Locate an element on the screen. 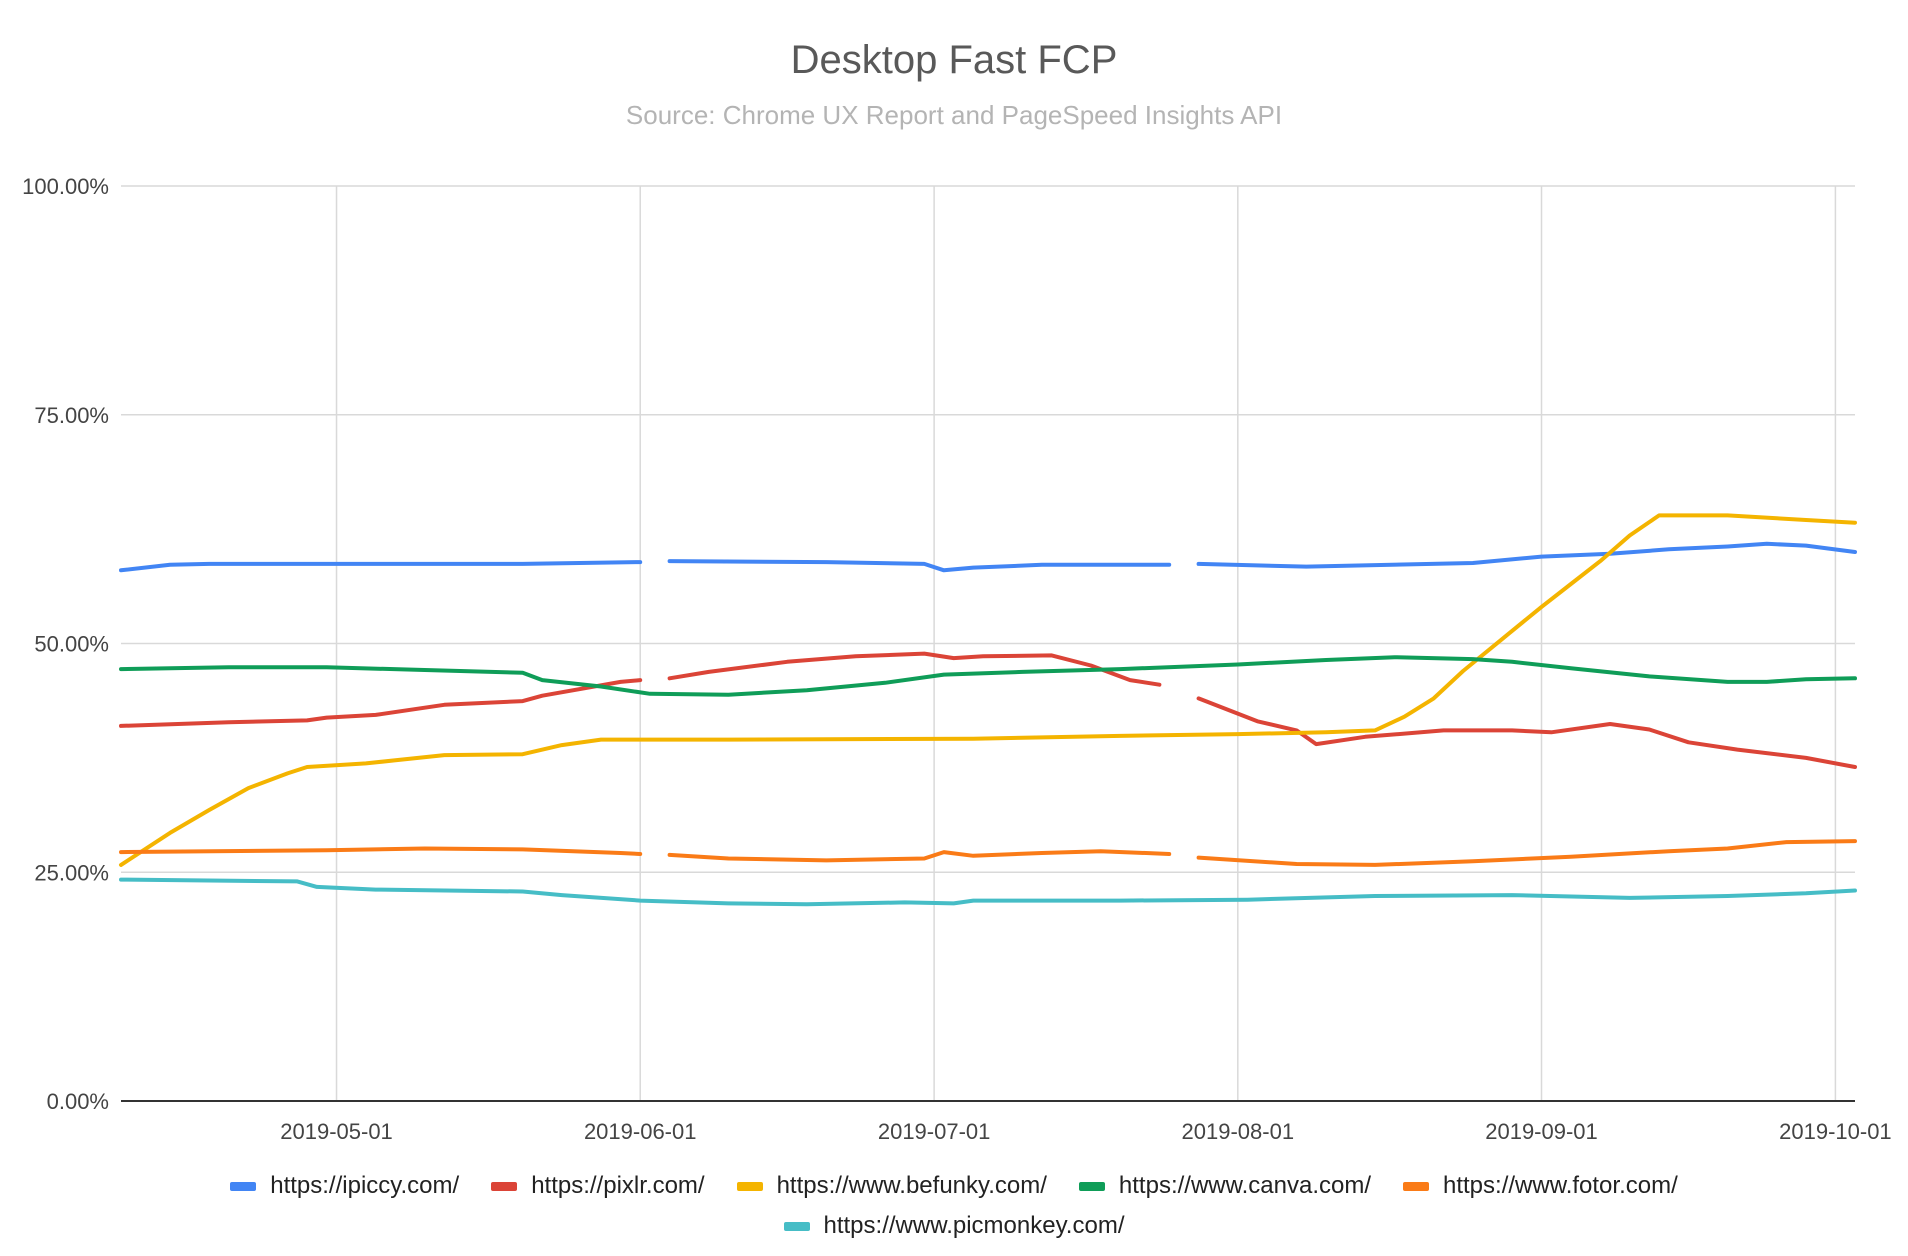 This screenshot has height=1256, width=1908. legend-item: https://www.picmonkey.com/ is located at coordinates (954, 1226).